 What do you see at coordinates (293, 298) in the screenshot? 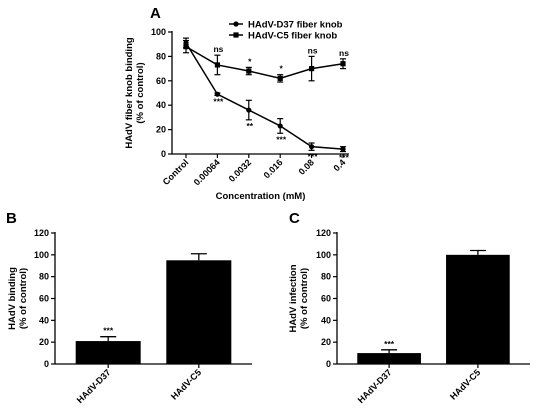
I see `y-axis-title-line: HAdV infection` at bounding box center [293, 298].